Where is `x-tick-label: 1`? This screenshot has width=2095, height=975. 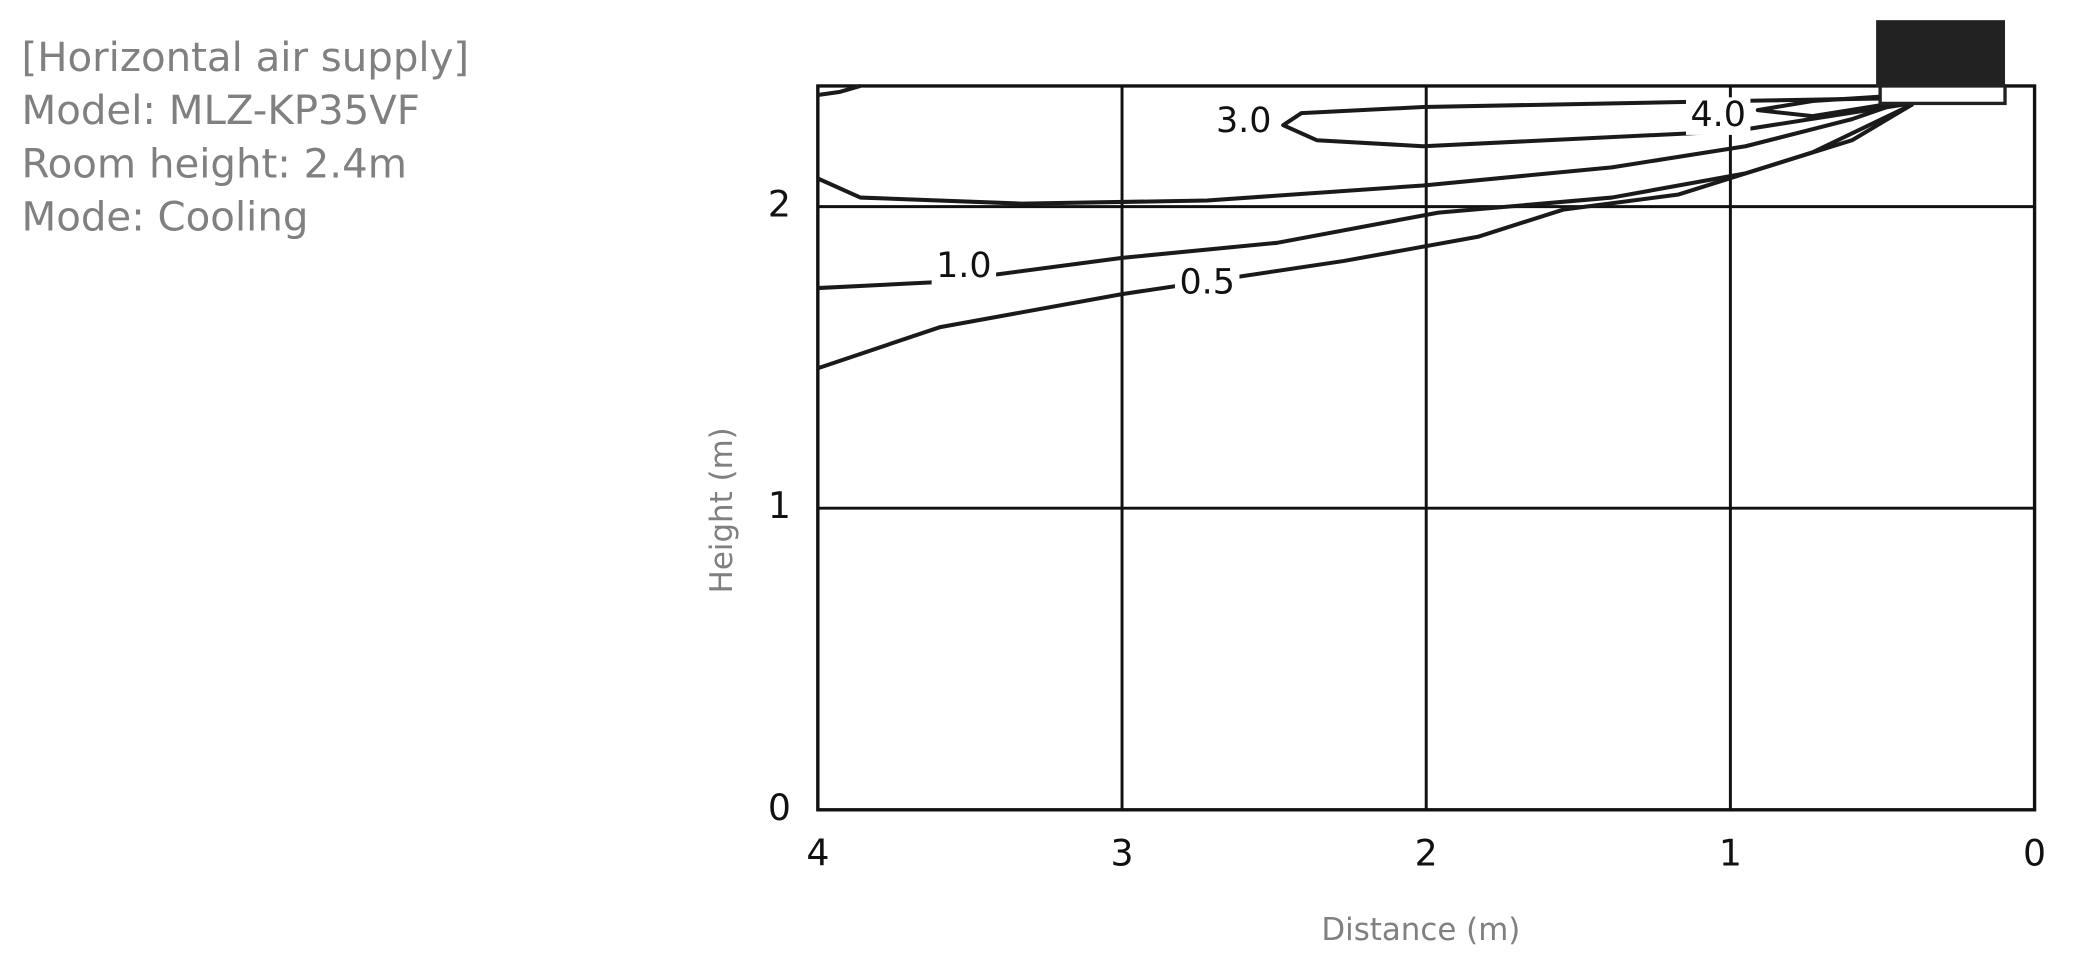
x-tick-label: 1 is located at coordinates (1730, 852).